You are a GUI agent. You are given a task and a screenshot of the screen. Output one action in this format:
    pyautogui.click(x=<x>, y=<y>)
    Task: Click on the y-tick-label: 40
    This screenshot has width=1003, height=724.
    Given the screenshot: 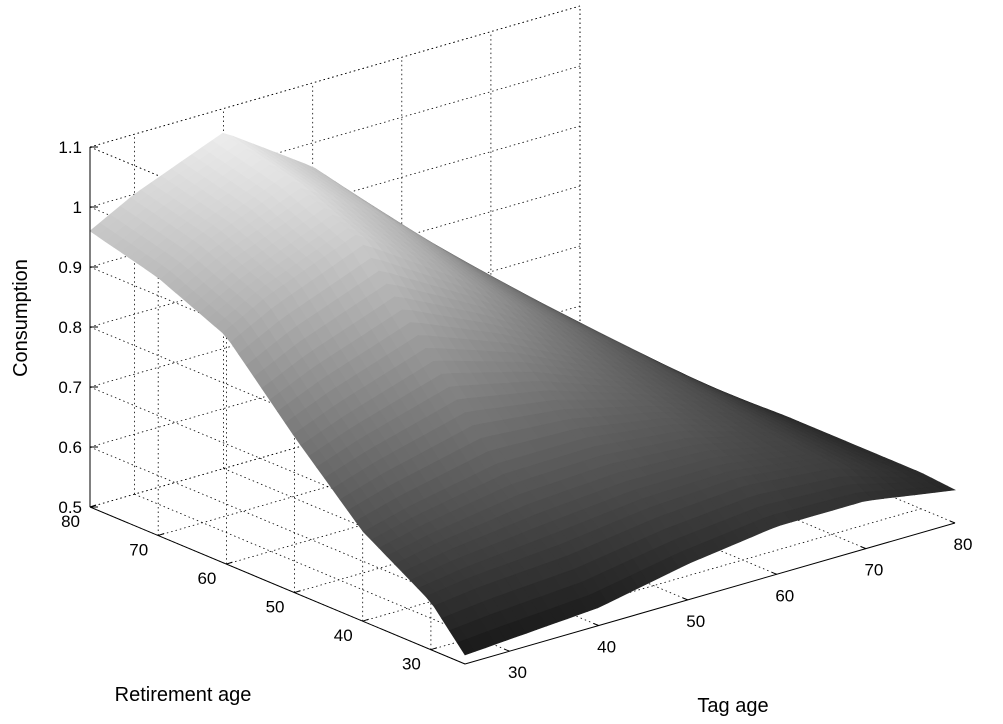 What is the action you would take?
    pyautogui.click(x=343, y=635)
    